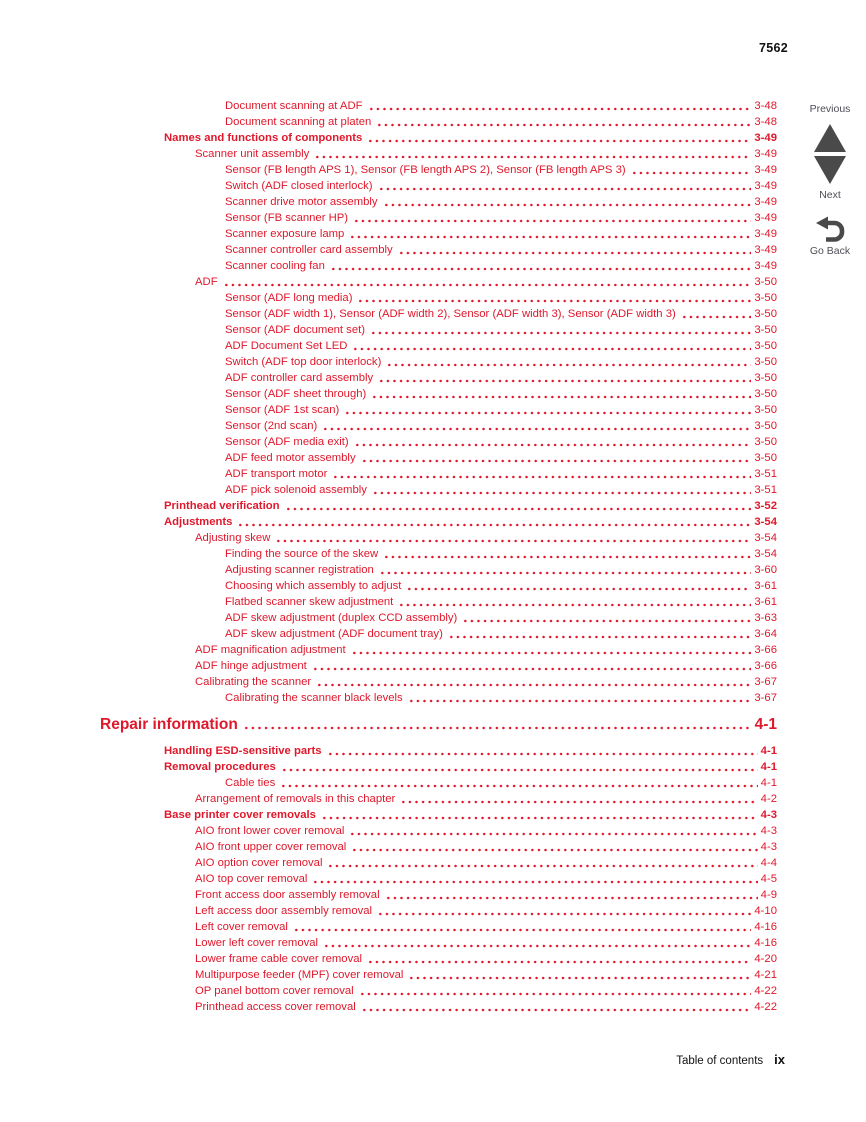 The image size is (866, 1122). Describe the element at coordinates (438, 393) in the screenshot. I see `toc-entry: Sensor (ADF sheet through) 3-50` at that location.